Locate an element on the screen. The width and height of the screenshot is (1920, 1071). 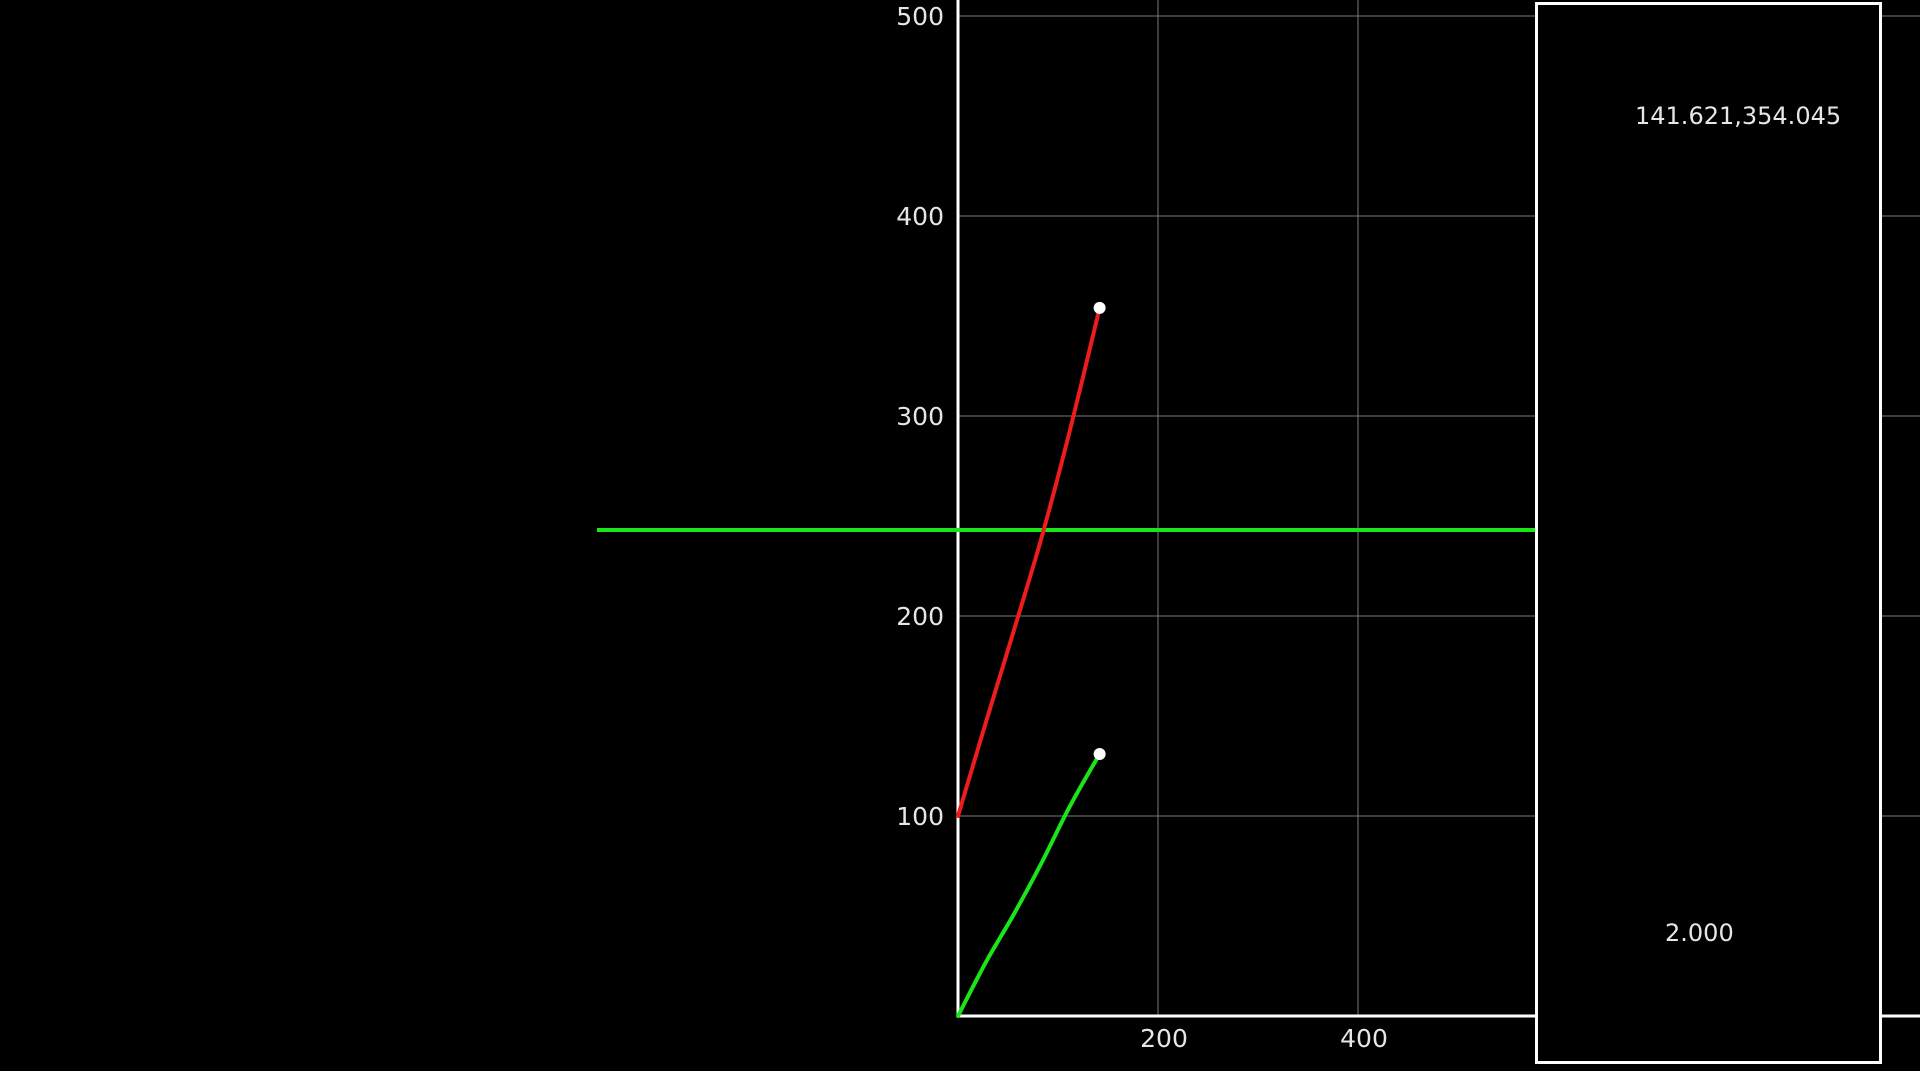
coordinate-readout: 141.621,354.045 is located at coordinates (1738, 116).